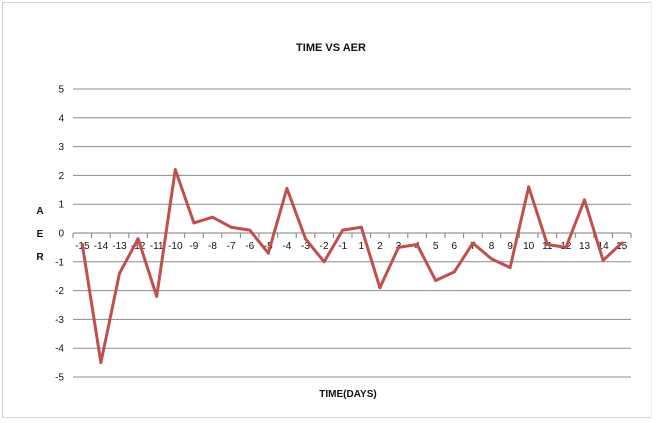 The image size is (656, 423). I want to click on x-axis-label: TIME(DAYS), so click(347, 394).